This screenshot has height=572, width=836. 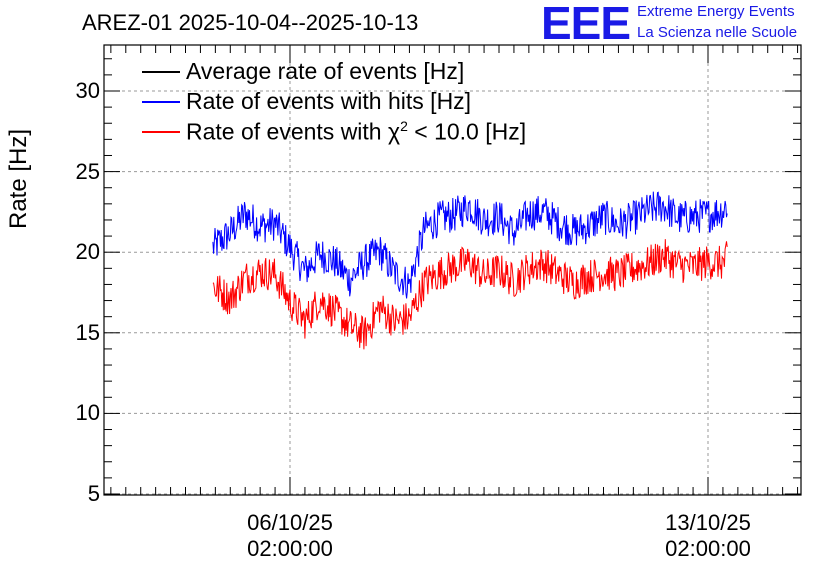 I want to click on legend-swatch-chi2, so click(x=161, y=132).